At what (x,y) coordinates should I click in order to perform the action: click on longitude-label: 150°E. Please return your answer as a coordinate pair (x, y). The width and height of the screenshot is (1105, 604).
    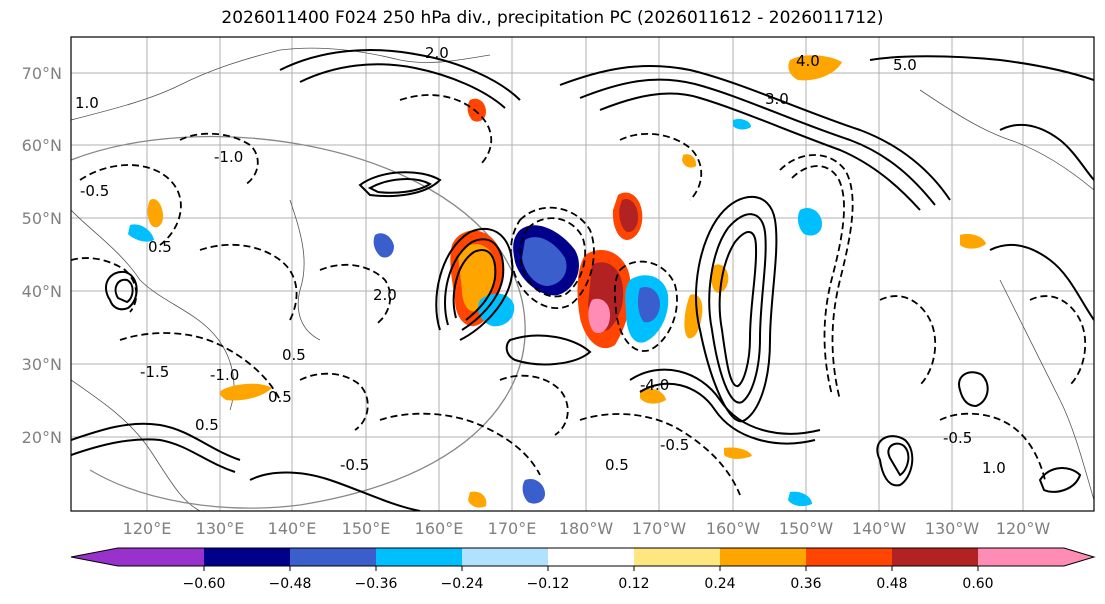
    Looking at the image, I should click on (366, 528).